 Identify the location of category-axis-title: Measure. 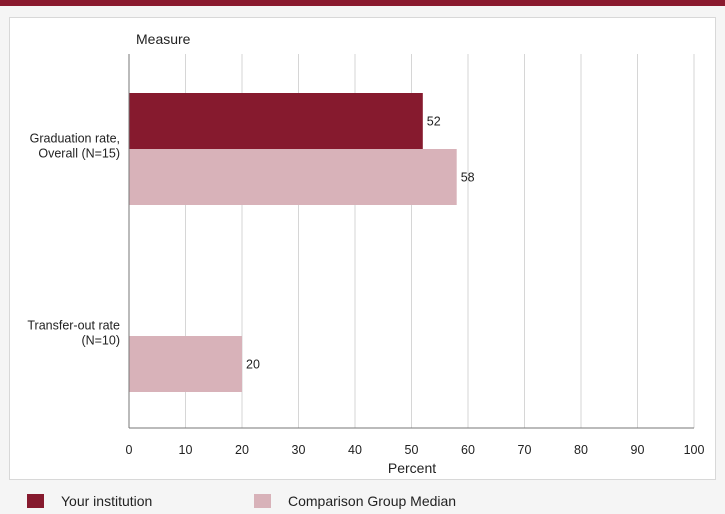
(163, 39).